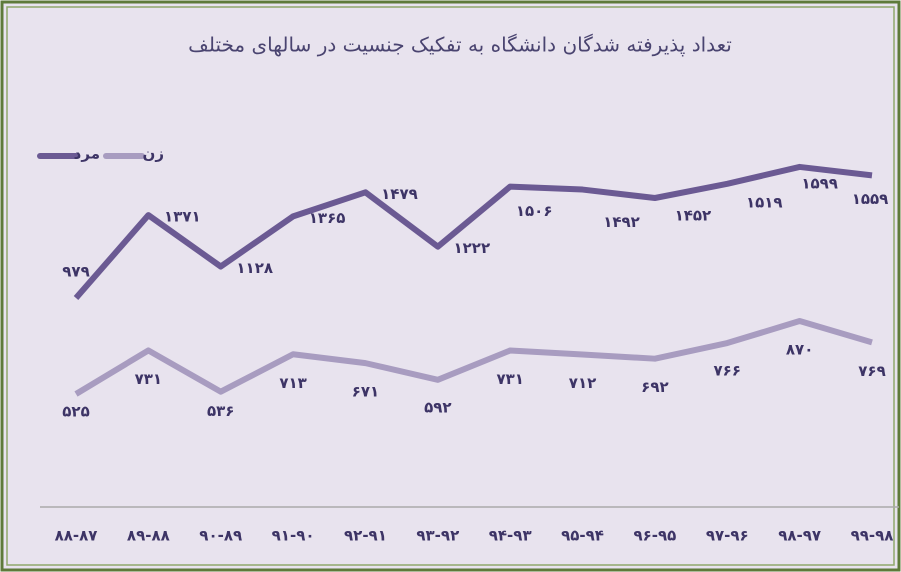  I want to click on data-label: ۶۹۲, so click(654, 387).